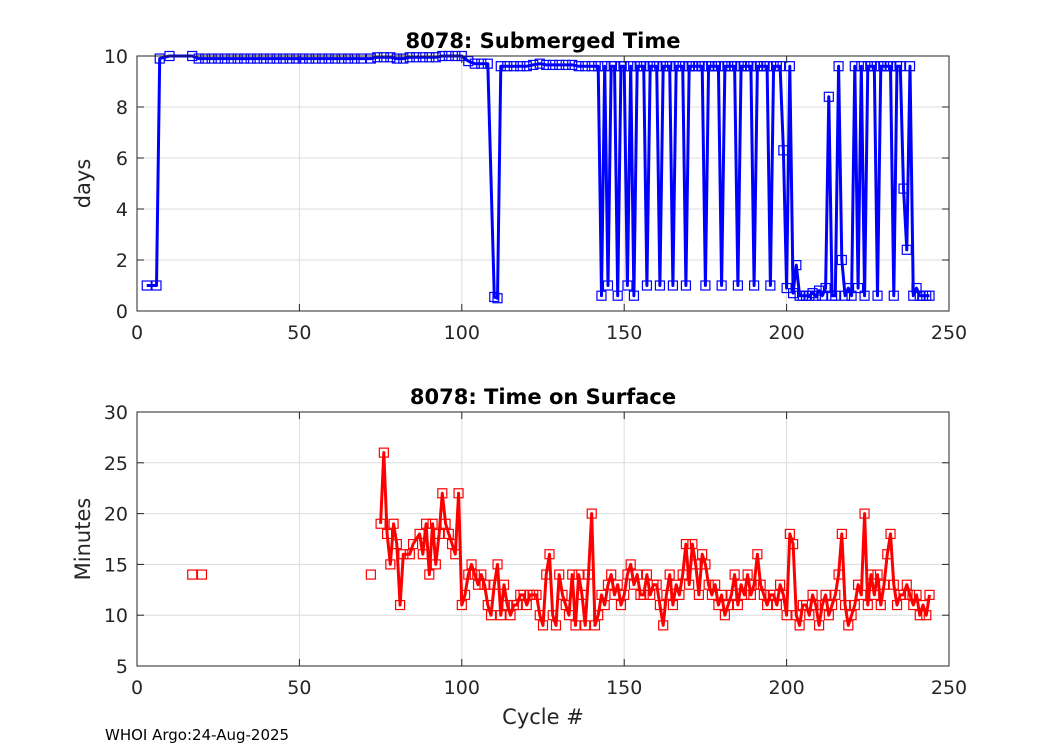  I want to click on y-tick-label: 2, so click(122, 261).